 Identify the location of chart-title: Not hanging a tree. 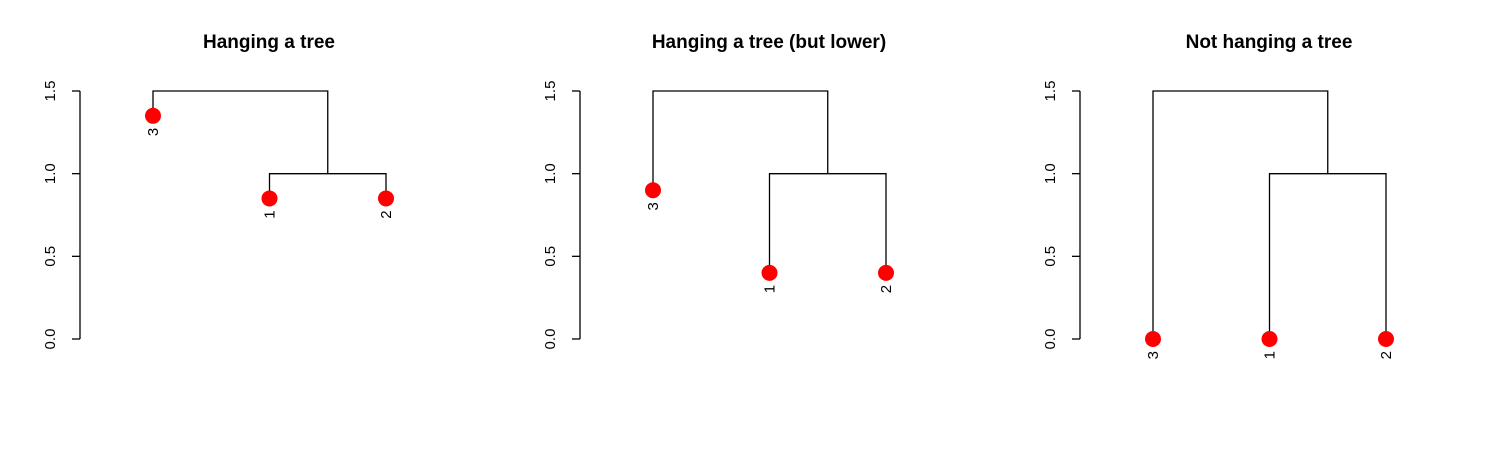
(1269, 42).